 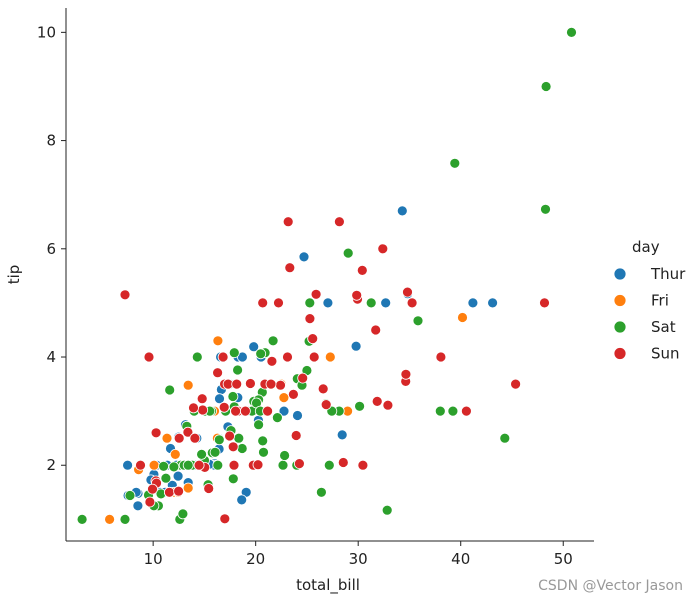 What do you see at coordinates (153, 559) in the screenshot?
I see `x-tick-label: 10` at bounding box center [153, 559].